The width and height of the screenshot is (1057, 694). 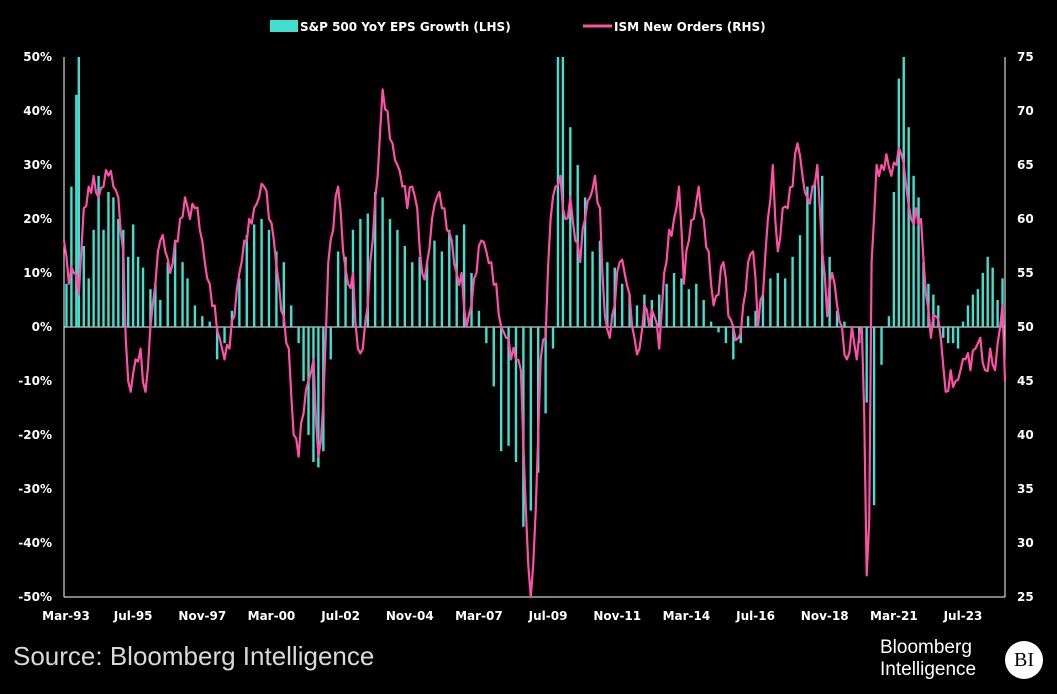 What do you see at coordinates (37, 165) in the screenshot?
I see `y-left-tick-label: 30%` at bounding box center [37, 165].